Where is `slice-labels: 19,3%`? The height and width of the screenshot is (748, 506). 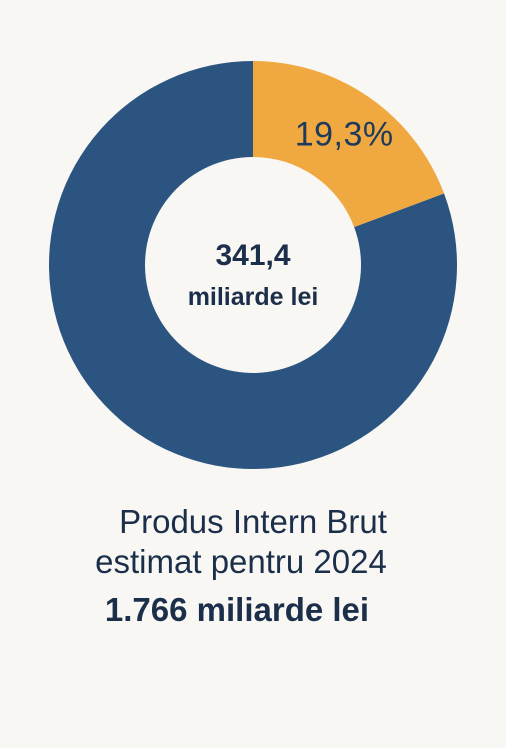
slice-labels: 19,3% is located at coordinates (344, 135).